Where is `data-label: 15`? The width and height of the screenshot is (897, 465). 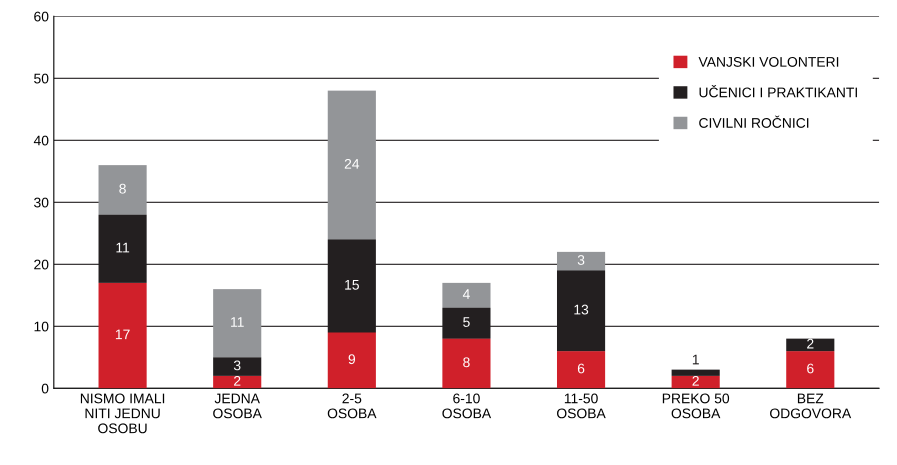
data-label: 15 is located at coordinates (352, 285).